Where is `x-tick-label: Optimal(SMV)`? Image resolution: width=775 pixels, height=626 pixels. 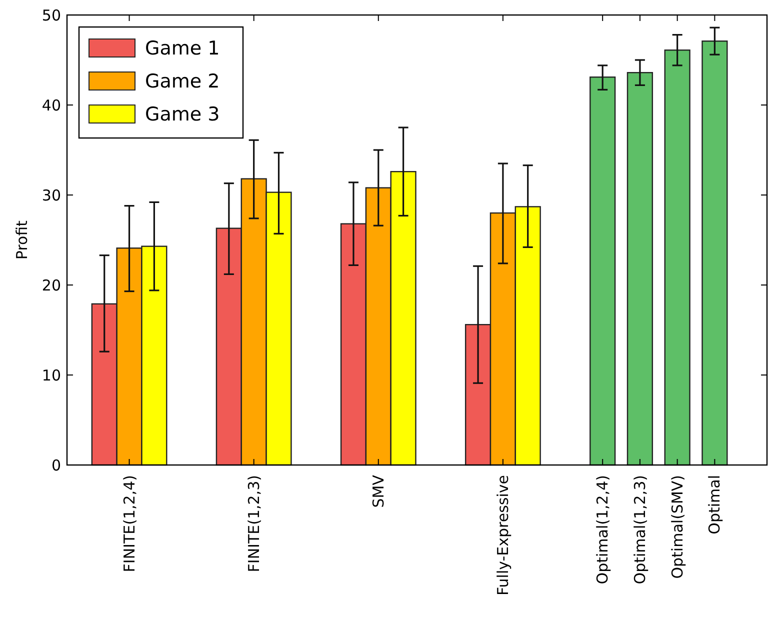 x-tick-label: Optimal(SMV) is located at coordinates (677, 527).